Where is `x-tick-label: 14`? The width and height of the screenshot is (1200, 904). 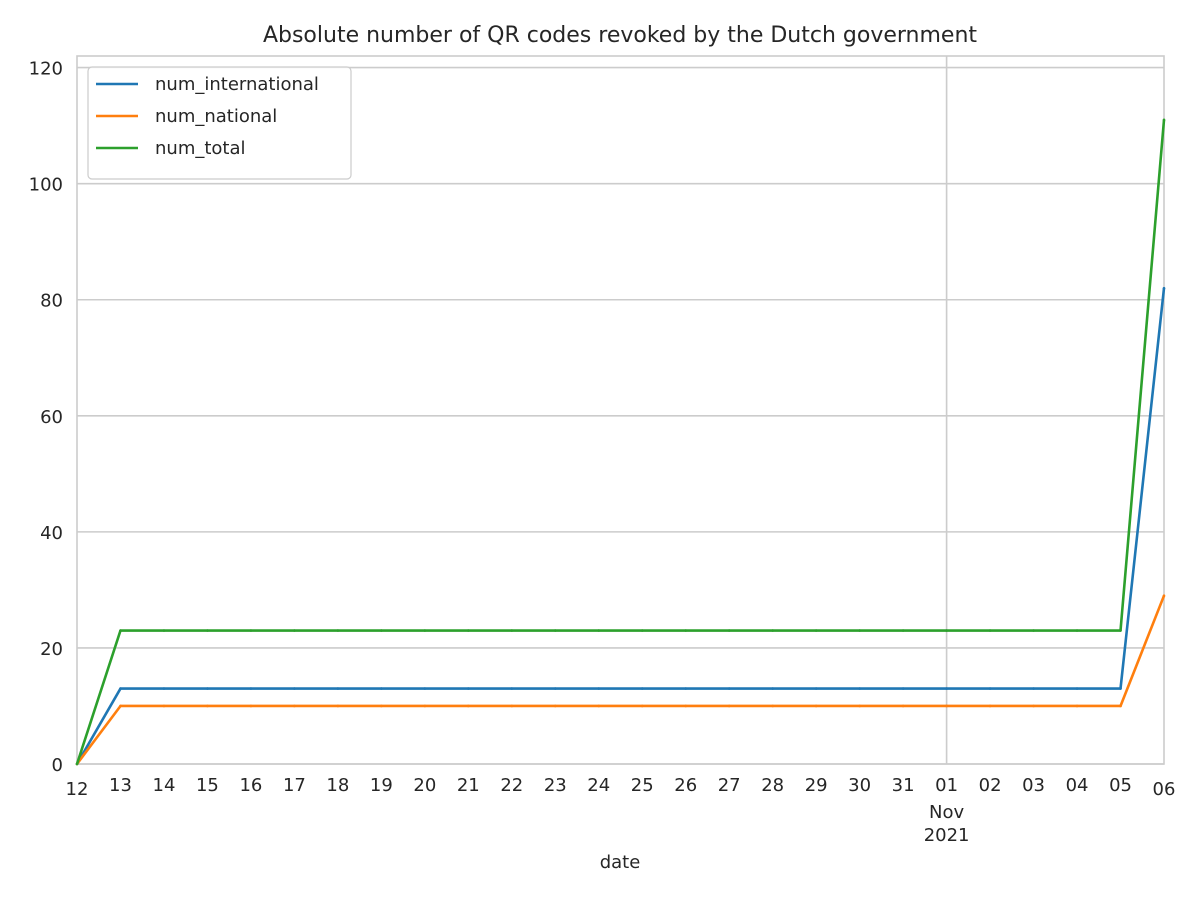
x-tick-label: 14 is located at coordinates (164, 785).